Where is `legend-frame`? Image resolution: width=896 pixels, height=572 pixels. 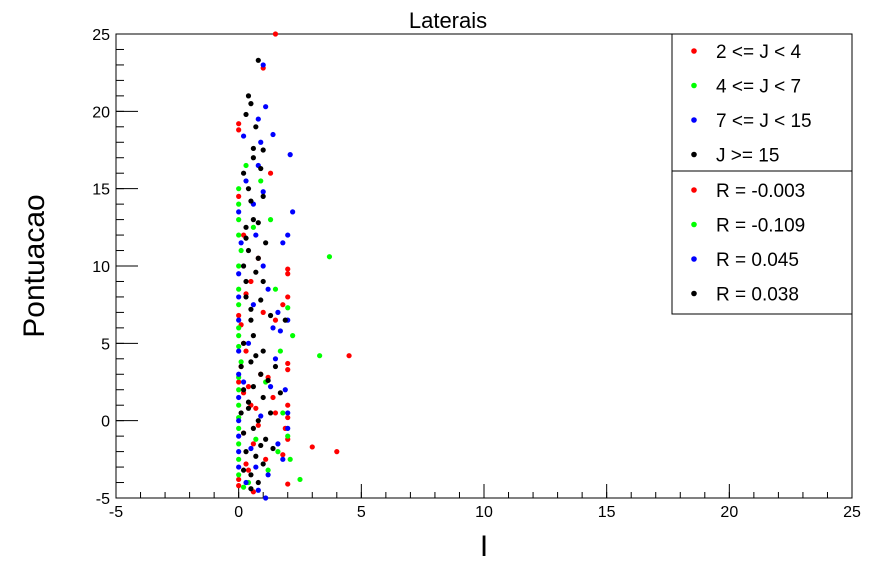 legend-frame is located at coordinates (762, 174).